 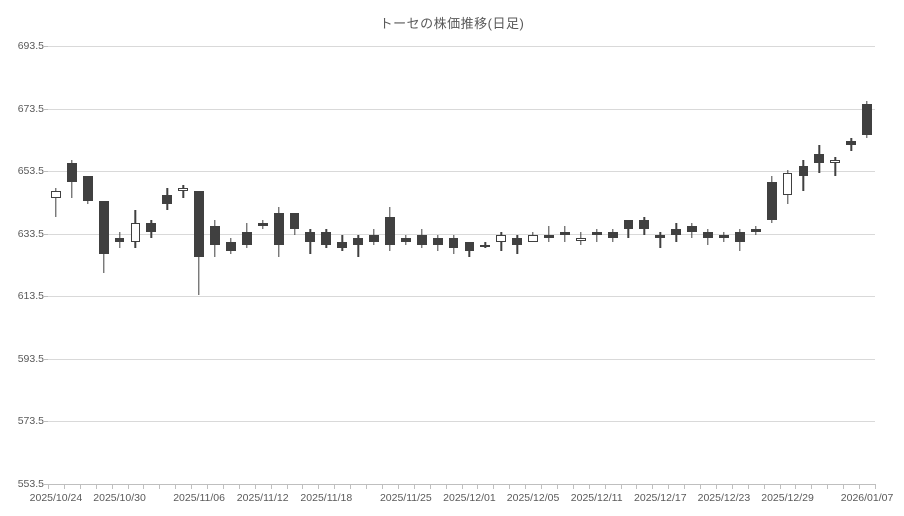 I want to click on y-axis-tick-label: 573.5, so click(x=30, y=421).